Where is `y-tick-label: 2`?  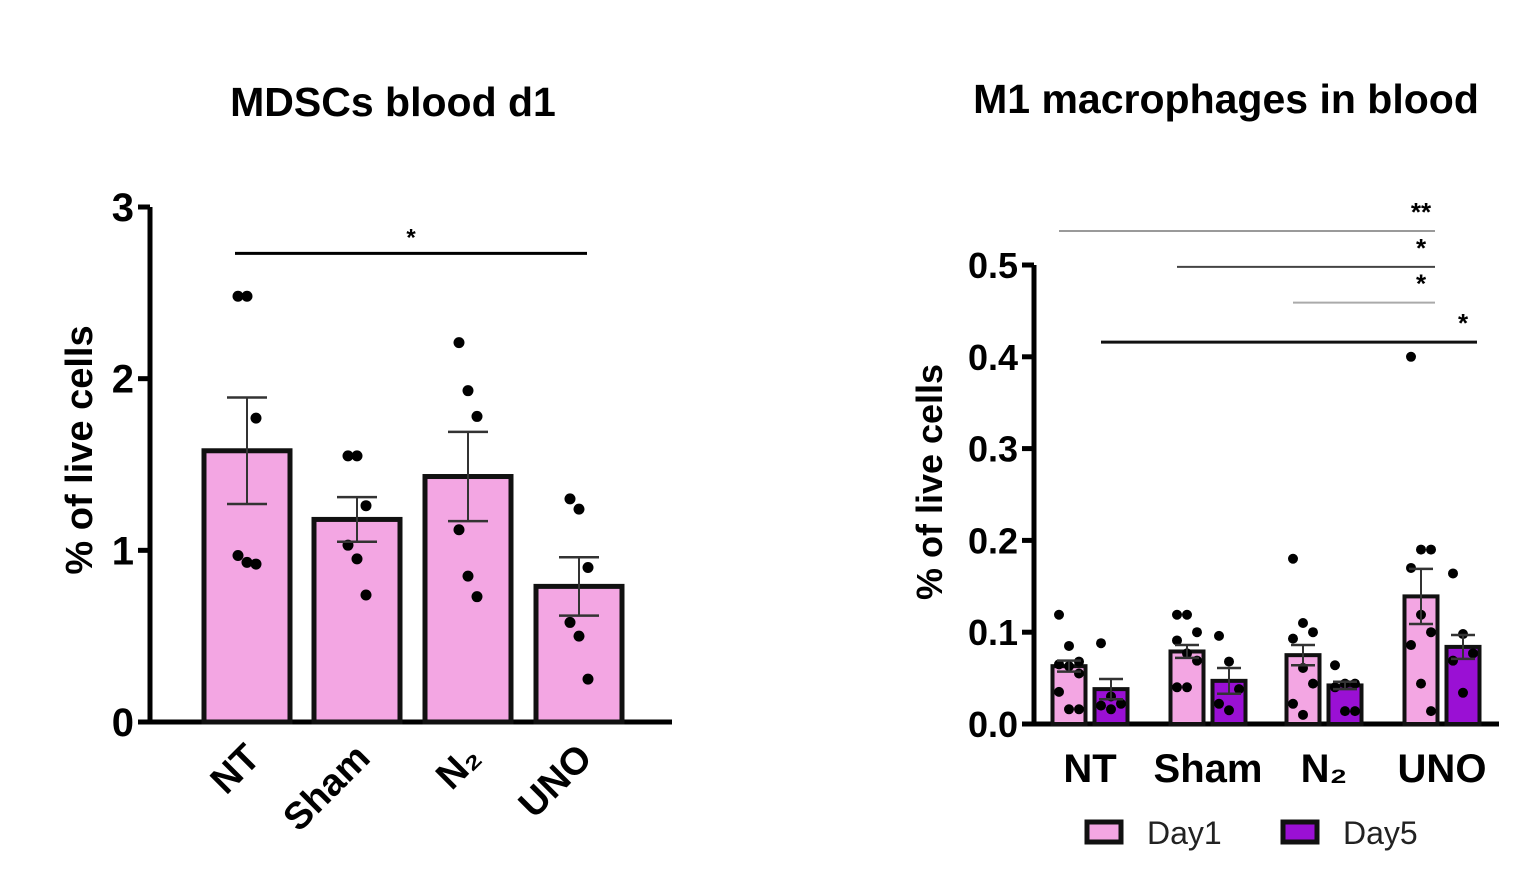
y-tick-label: 2 is located at coordinates (123, 380).